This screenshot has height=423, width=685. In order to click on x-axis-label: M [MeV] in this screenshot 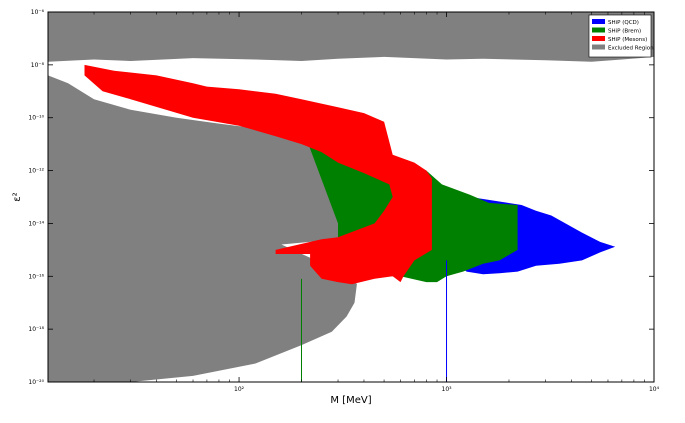, I will do `click(350, 400)`.